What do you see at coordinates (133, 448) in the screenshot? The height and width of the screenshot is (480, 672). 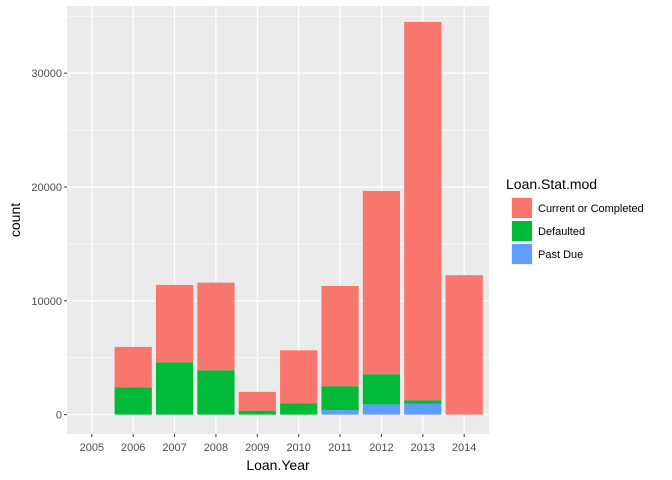 I see `x-tick-label: 2006` at bounding box center [133, 448].